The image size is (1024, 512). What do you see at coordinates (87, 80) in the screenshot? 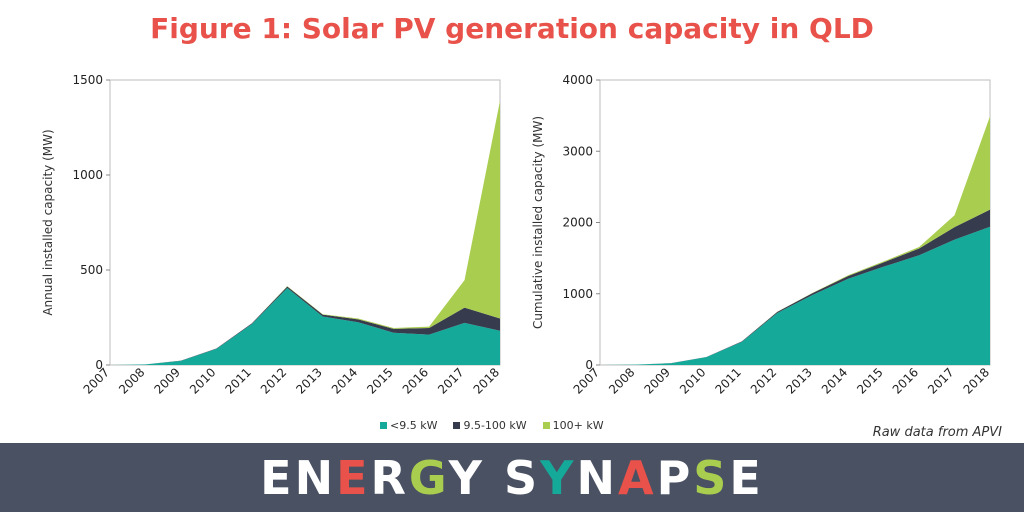
I see `y-tick-label: 1500` at bounding box center [87, 80].